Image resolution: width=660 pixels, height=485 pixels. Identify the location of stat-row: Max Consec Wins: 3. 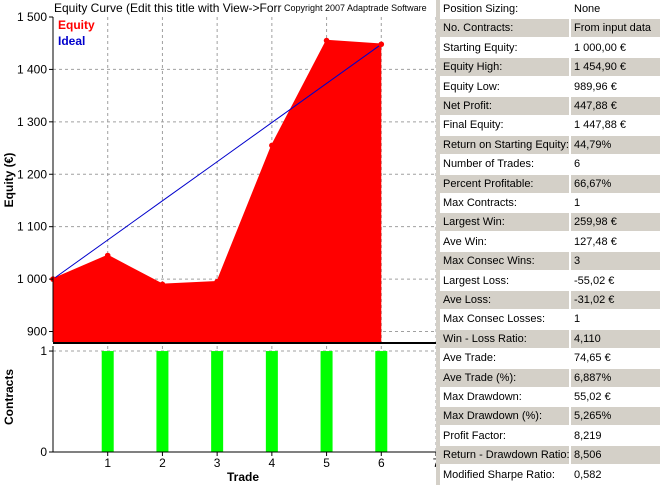
(550, 262).